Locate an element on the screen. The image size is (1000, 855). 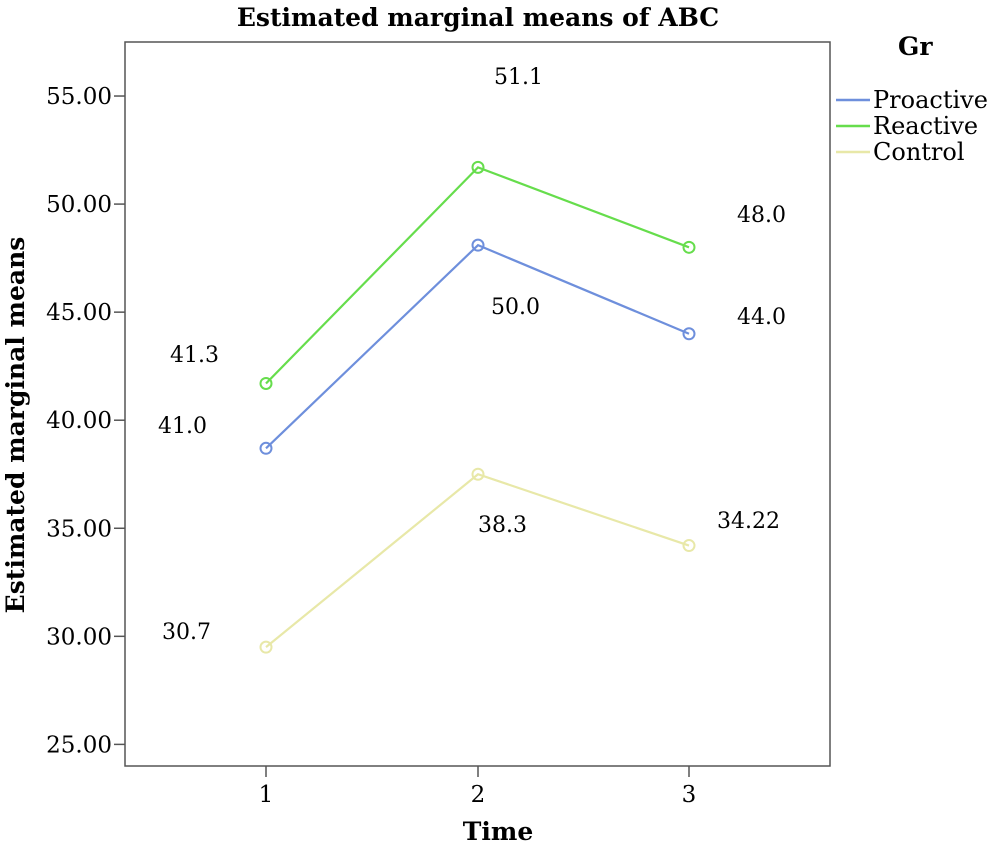
y-tick-label: 40.00 is located at coordinates (79, 421).